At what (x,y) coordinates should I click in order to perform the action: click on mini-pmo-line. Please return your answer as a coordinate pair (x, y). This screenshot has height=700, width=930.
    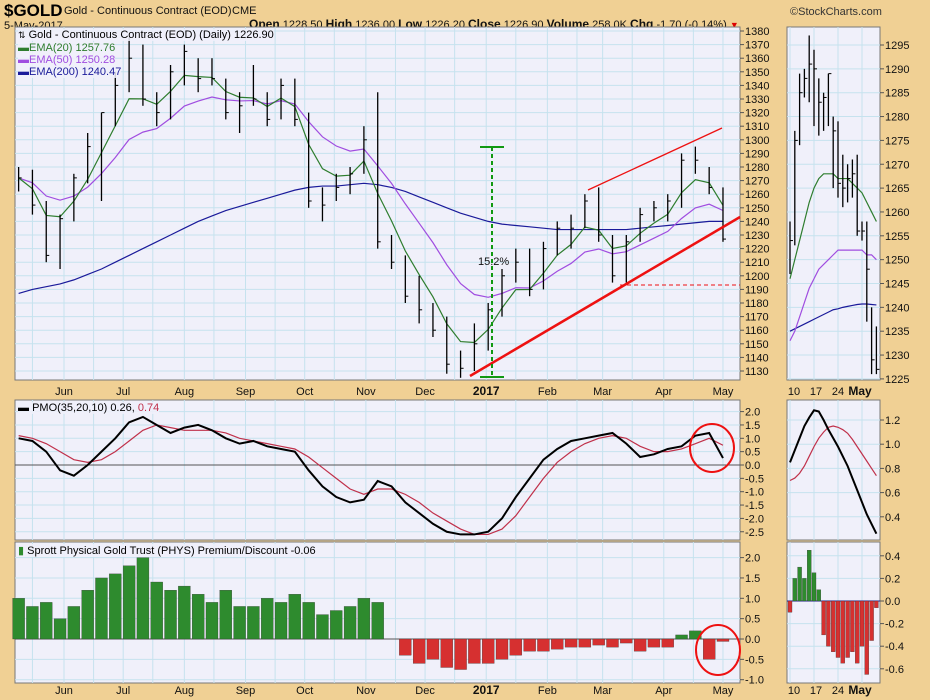
    Looking at the image, I should click on (833, 472).